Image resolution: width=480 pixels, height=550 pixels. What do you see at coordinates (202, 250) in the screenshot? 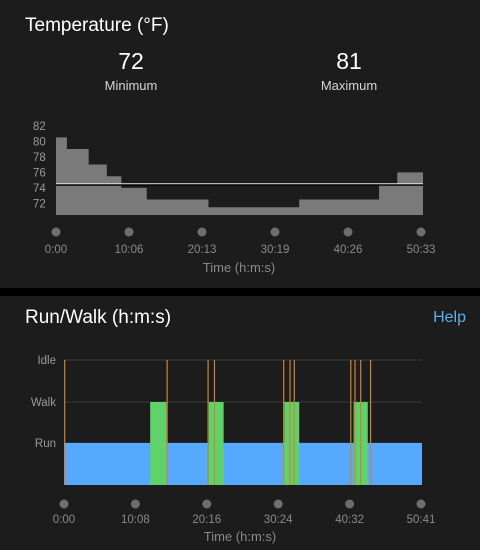
I see `temp-x-tick-label: 20:13` at bounding box center [202, 250].